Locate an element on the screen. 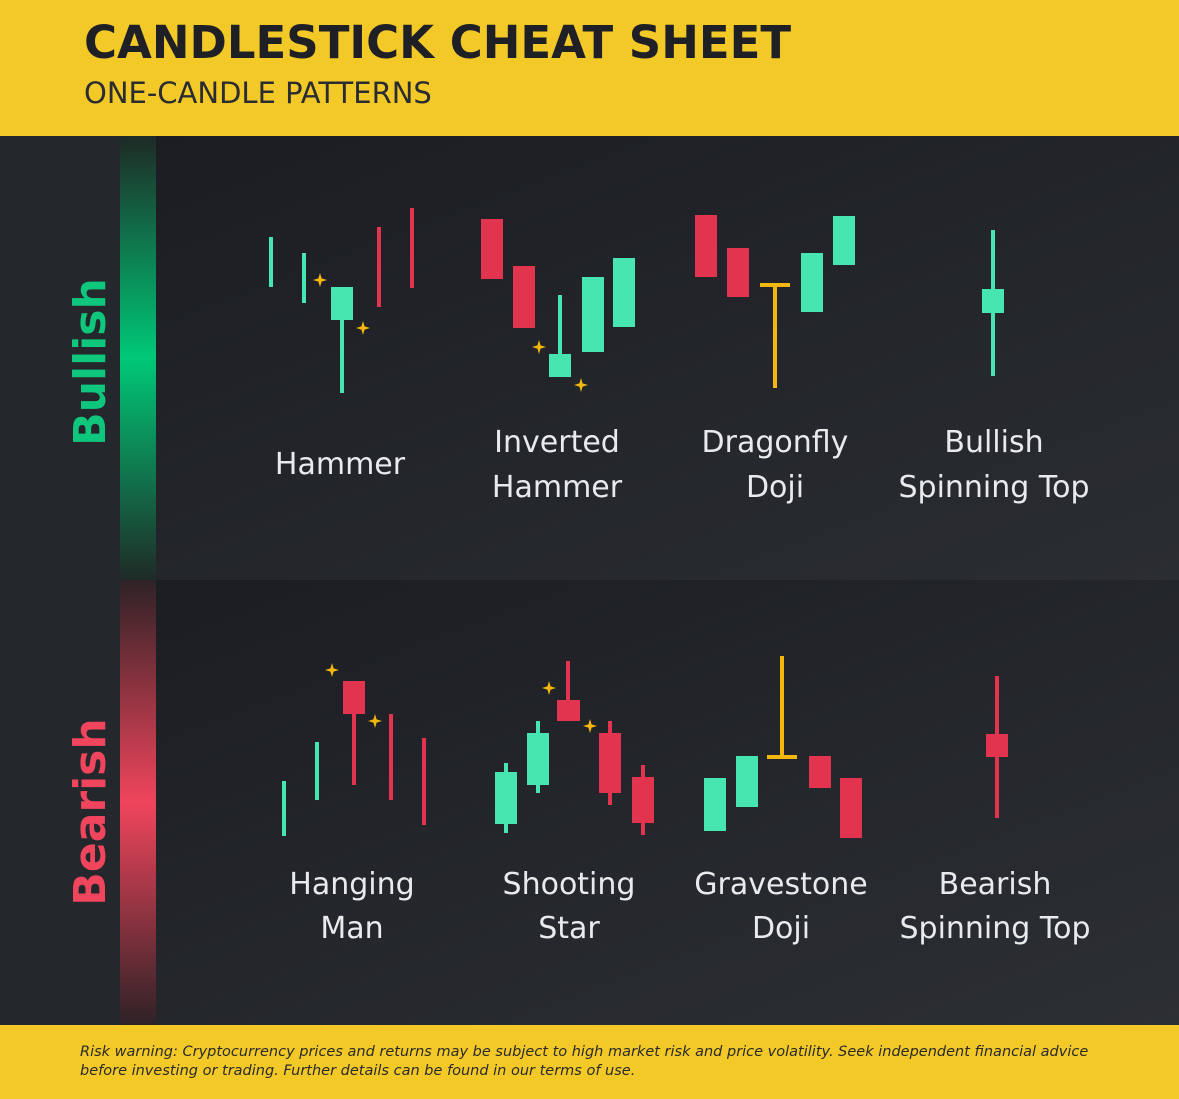 This screenshot has height=1099, width=1179. pattern-name: Bearish is located at coordinates (995, 884).